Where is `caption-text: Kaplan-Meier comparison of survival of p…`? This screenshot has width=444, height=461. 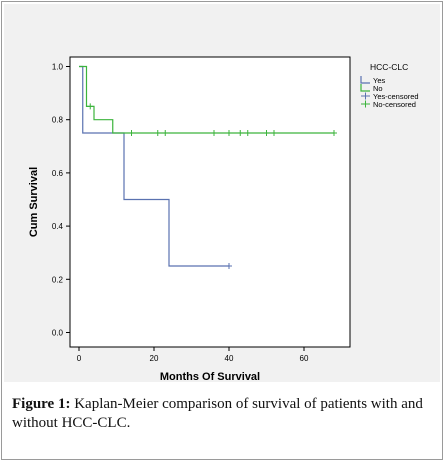 caption-text: Kaplan-Meier comparison of survival of p… is located at coordinates (217, 413).